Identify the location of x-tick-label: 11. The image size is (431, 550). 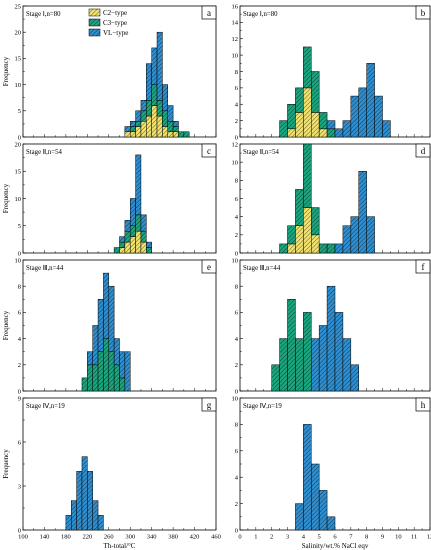
(414, 537).